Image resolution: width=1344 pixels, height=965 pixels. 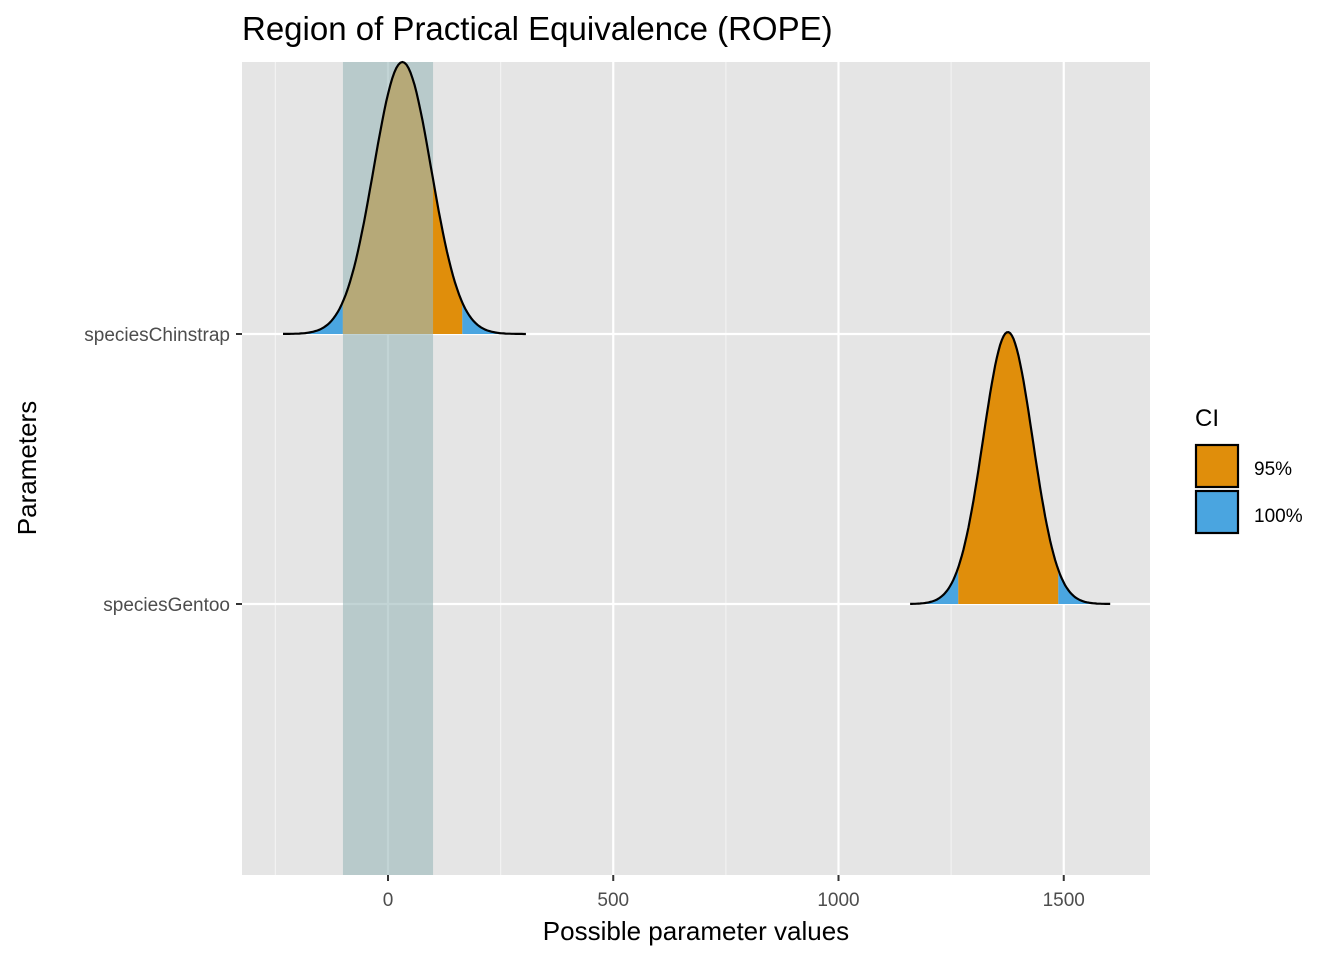 I want to click on legend-title: CI, so click(x=1207, y=418).